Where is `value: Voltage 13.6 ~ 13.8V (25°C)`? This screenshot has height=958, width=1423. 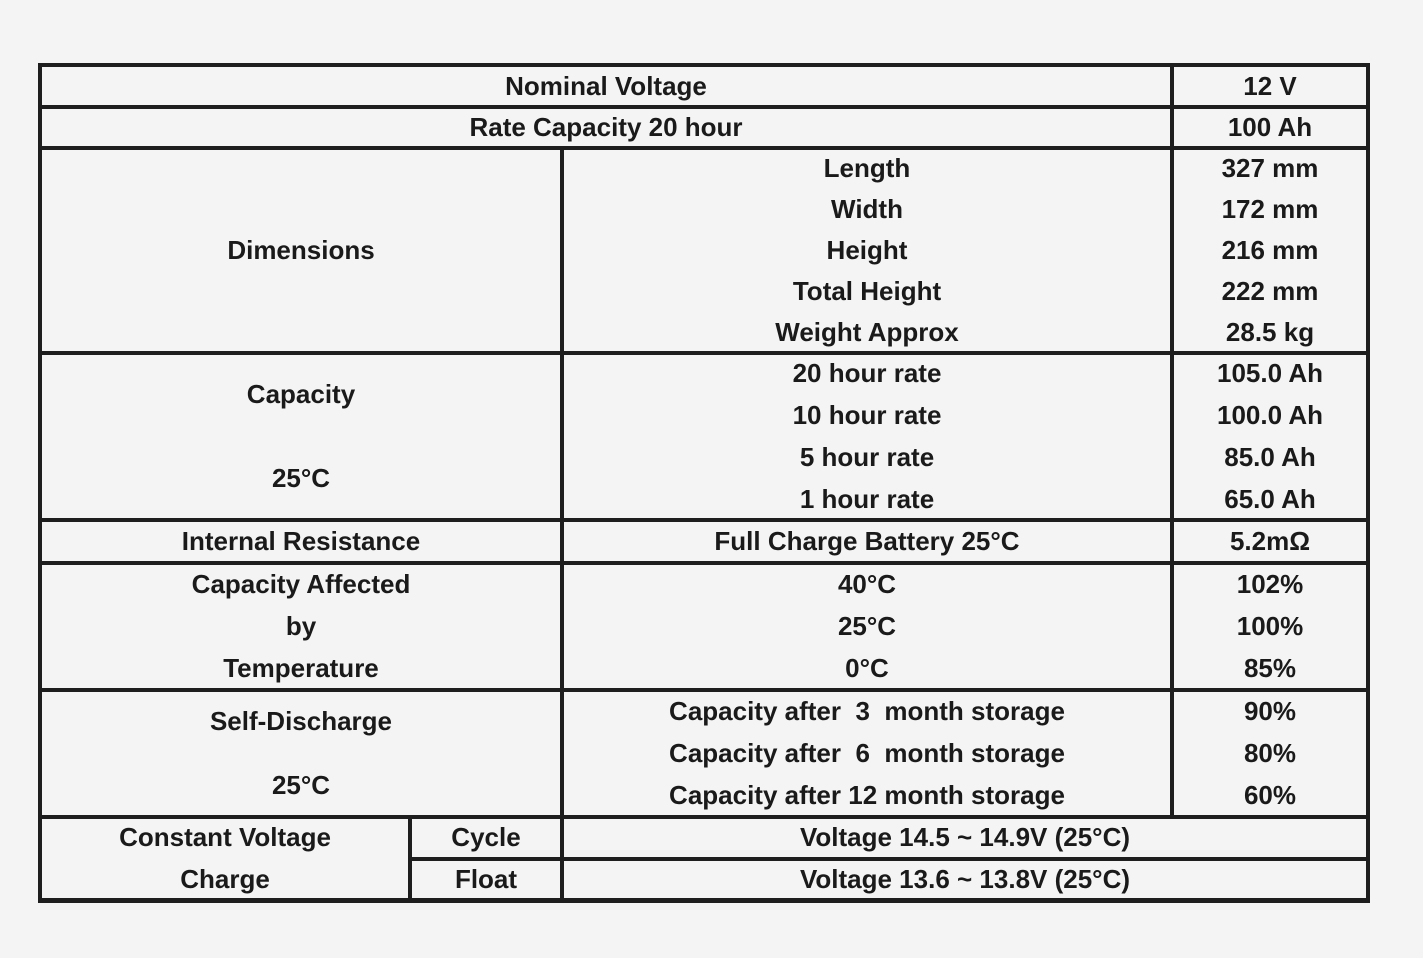
value: Voltage 13.6 ~ 13.8V (25°C) is located at coordinates (964, 878).